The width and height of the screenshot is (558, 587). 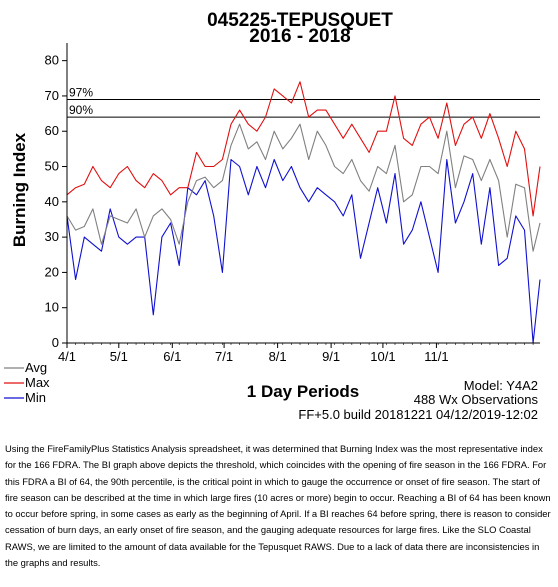 What do you see at coordinates (436, 356) in the screenshot?
I see `x-tick-label-7: 11/1` at bounding box center [436, 356].